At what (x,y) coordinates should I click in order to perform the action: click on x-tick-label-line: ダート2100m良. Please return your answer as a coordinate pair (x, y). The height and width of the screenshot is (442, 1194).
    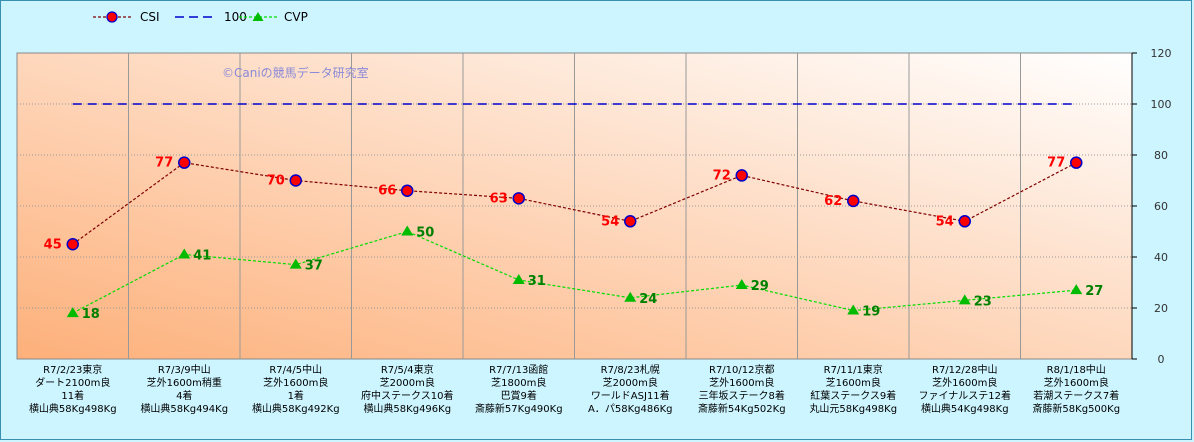
    Looking at the image, I should click on (72, 382).